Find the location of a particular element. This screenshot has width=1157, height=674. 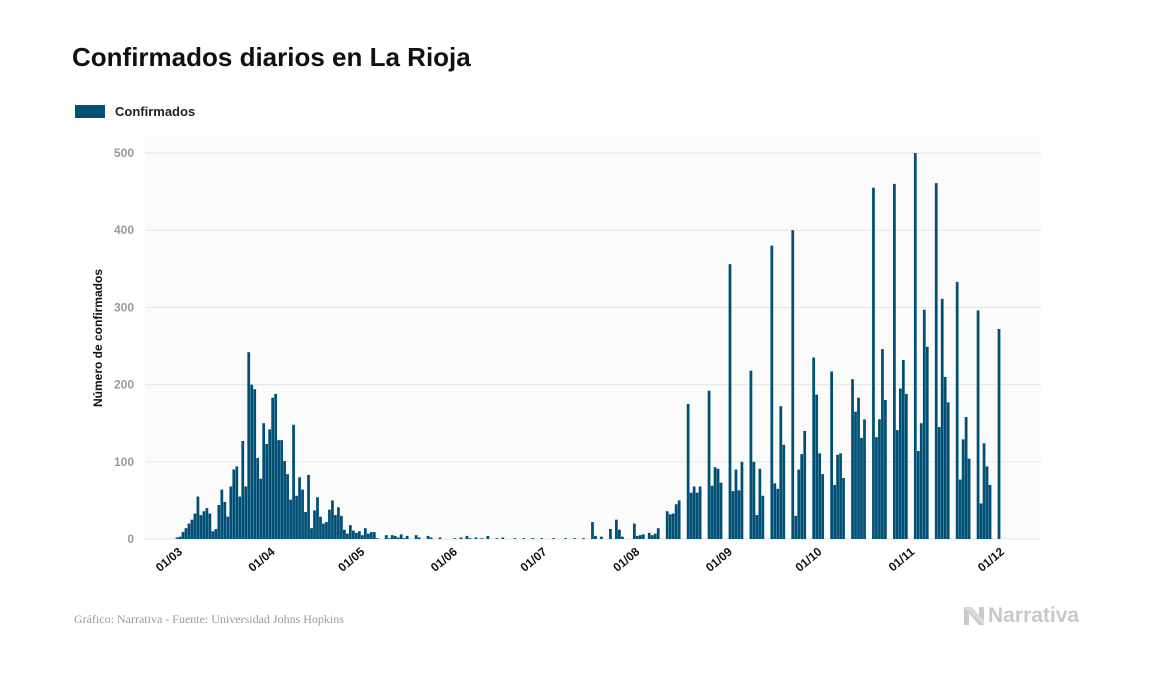

narrativa-n-logo-icon is located at coordinates (974, 616).